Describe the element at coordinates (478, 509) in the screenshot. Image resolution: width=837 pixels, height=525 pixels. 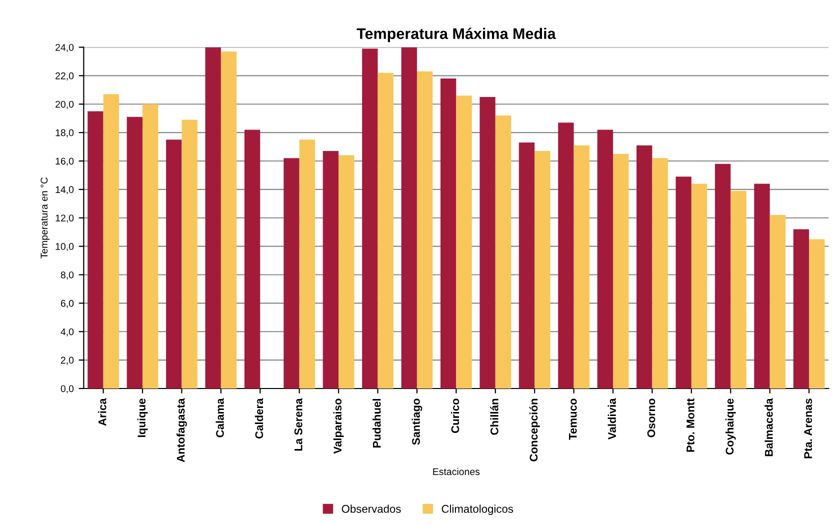
I see `legend-label: Climatologicos` at that location.